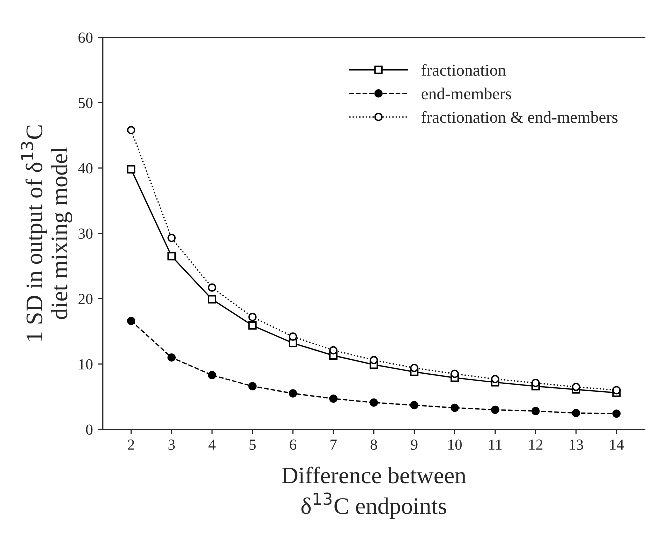  Describe the element at coordinates (47, 233) in the screenshot. I see `y-axis-title: 1 SD in output of δ$^{13}$C diet mixing model` at that location.